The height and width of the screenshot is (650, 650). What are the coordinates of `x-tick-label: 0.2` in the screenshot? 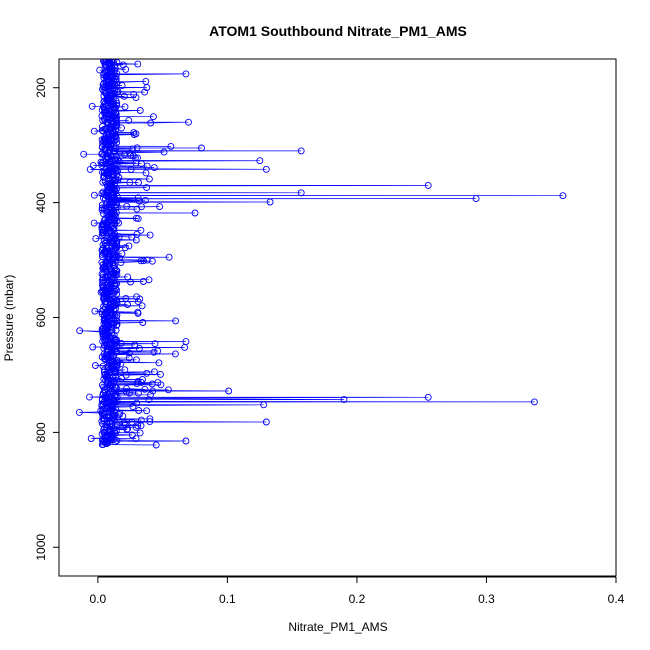 It's located at (357, 599).